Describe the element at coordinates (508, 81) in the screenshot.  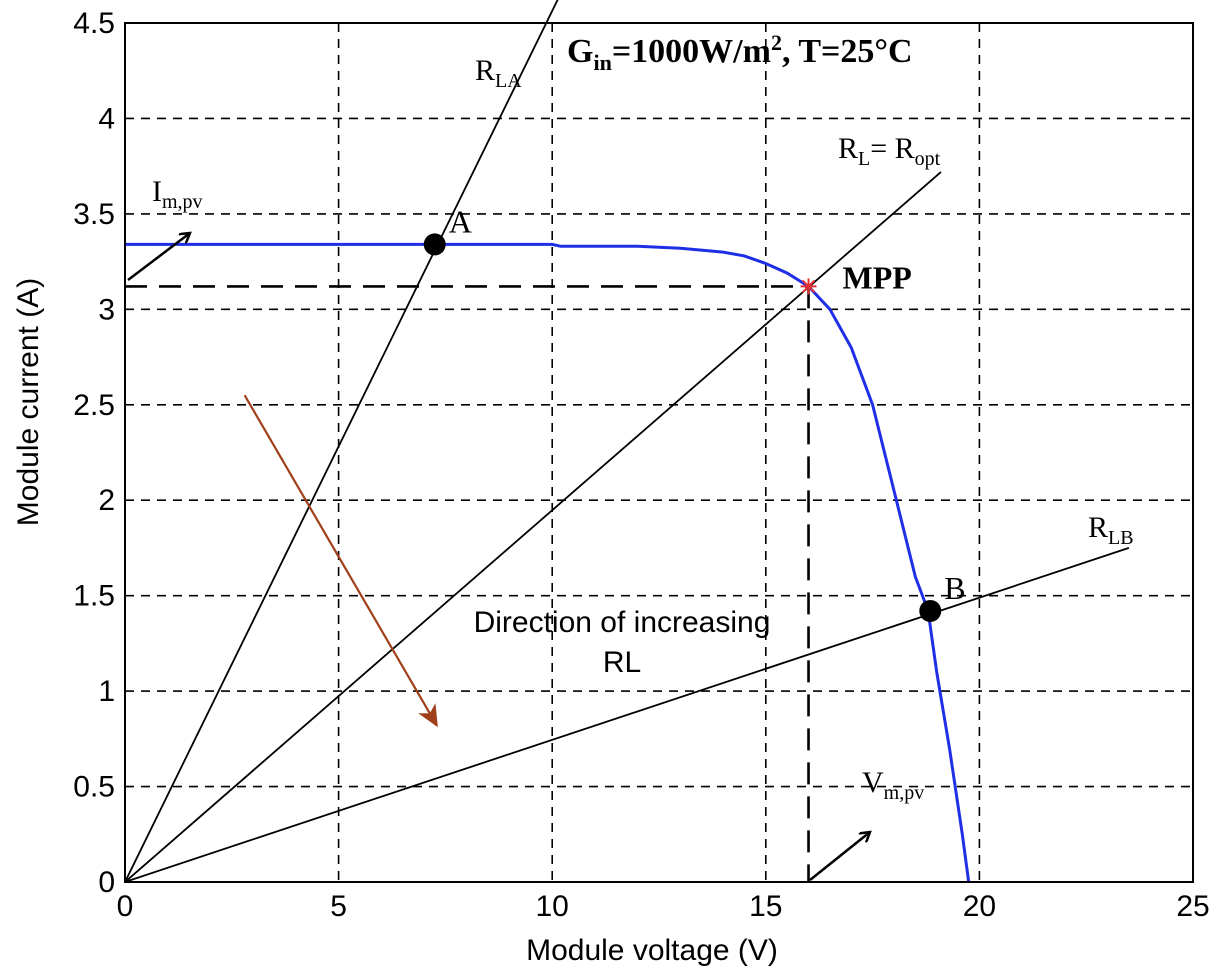
I see `rla-sub: LA` at that location.